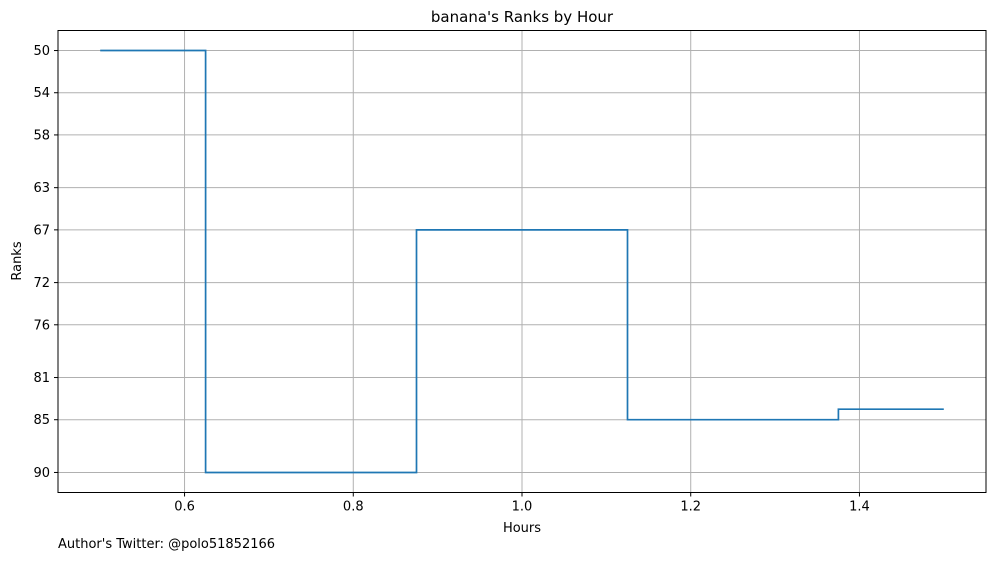 This screenshot has width=997, height=562. What do you see at coordinates (41, 473) in the screenshot?
I see `y-tick-label: 90` at bounding box center [41, 473].